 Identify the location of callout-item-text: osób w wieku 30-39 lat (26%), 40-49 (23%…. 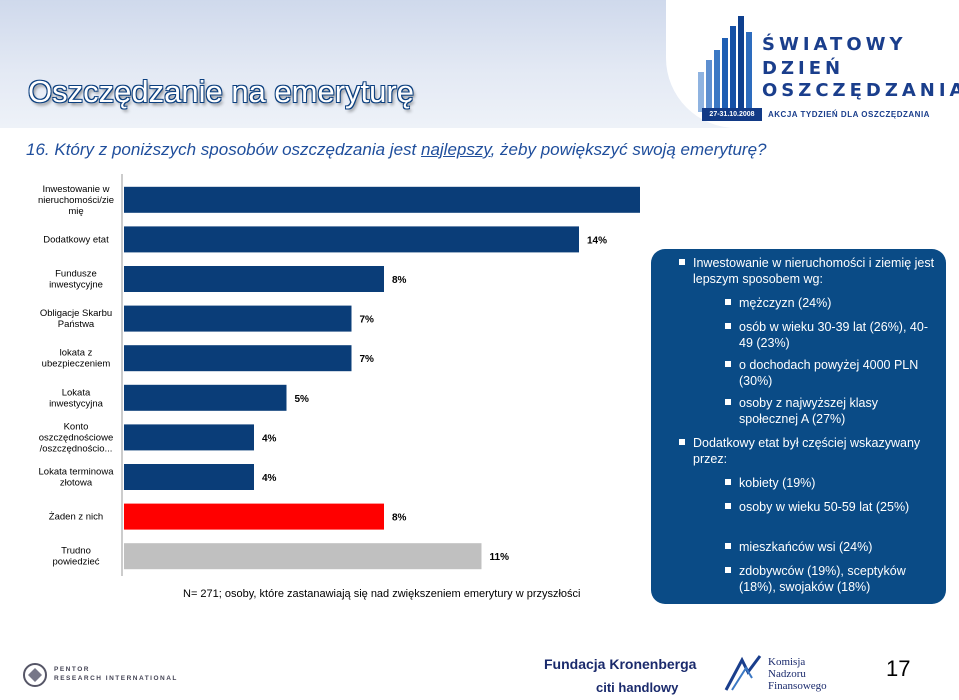
(833, 335).